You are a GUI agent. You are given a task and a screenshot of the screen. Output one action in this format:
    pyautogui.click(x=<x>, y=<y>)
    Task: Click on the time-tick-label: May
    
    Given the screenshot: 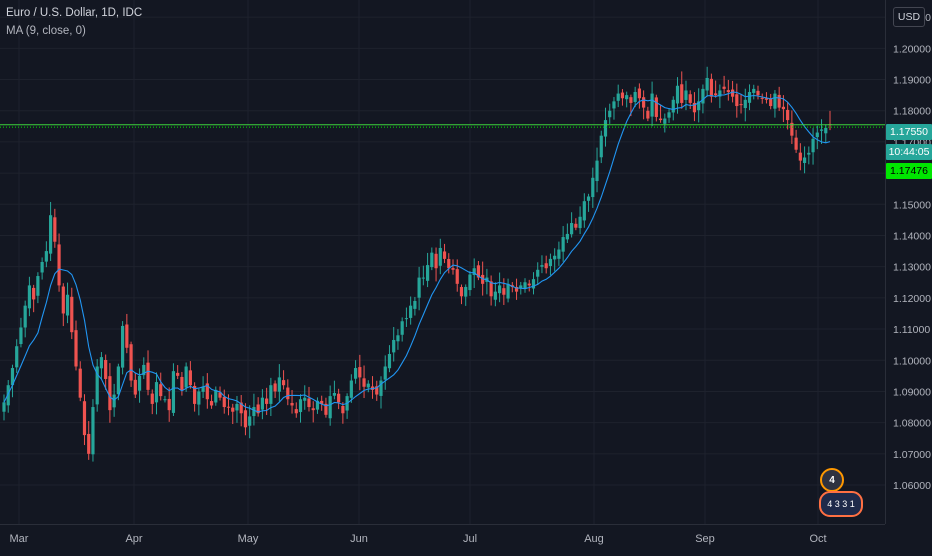 What is the action you would take?
    pyautogui.click(x=248, y=539)
    